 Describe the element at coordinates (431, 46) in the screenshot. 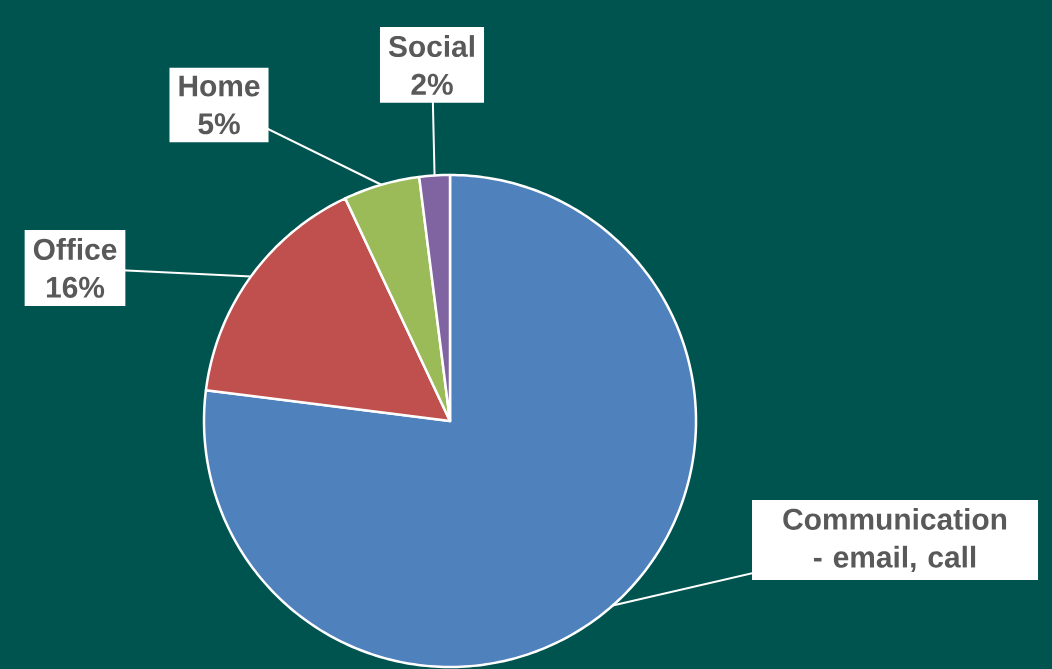

I see `slice-label: Social` at that location.